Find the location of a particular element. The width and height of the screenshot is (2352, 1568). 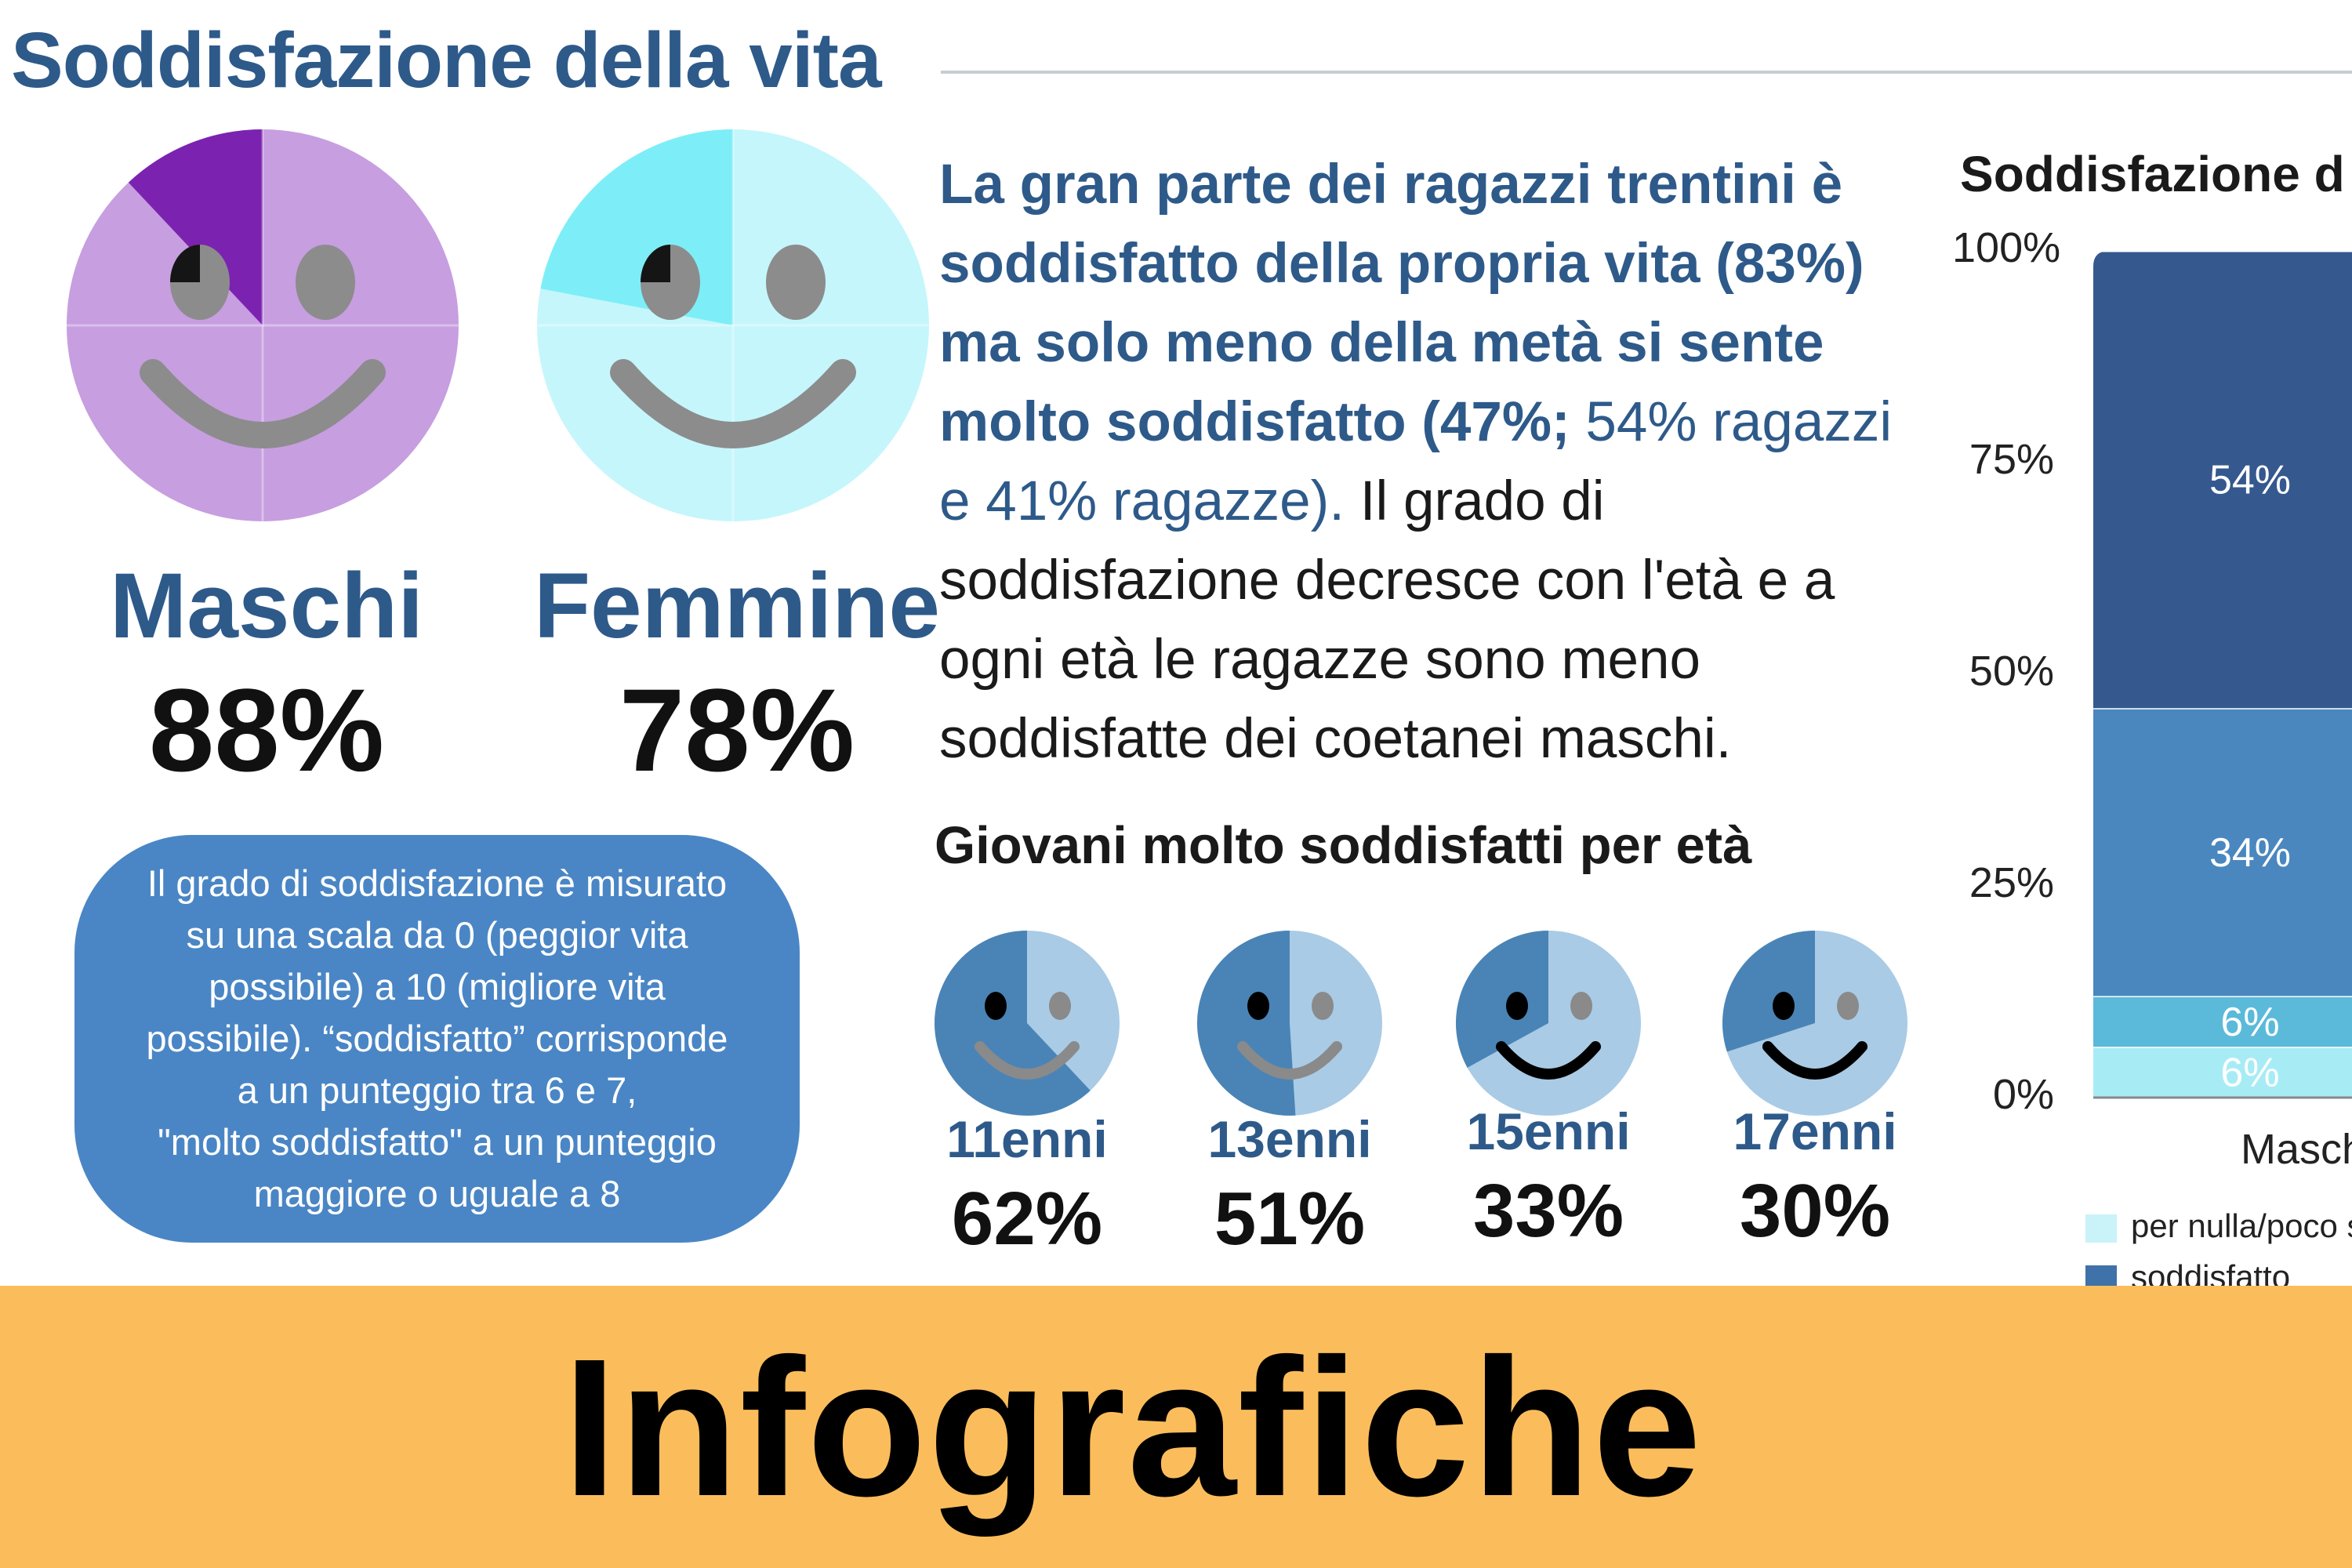

summary-light: 54% ragazzi e 41% ragazze). is located at coordinates (1416, 462).